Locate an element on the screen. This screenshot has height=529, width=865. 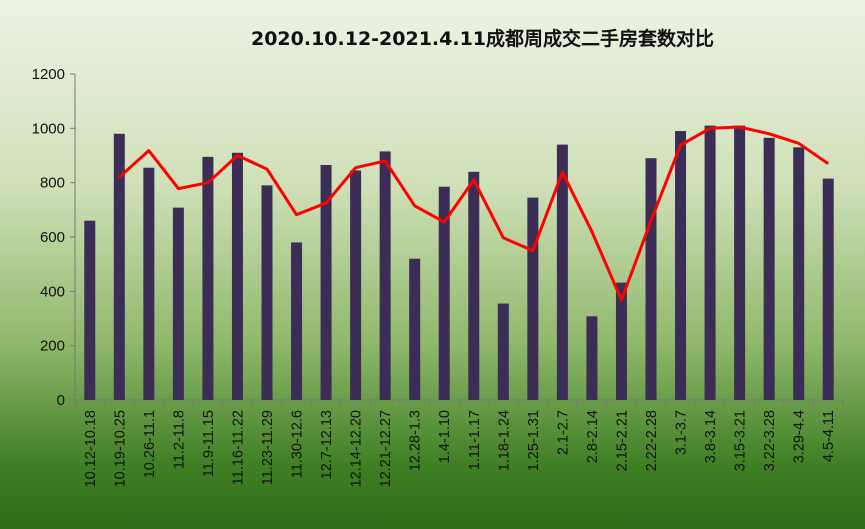
x-tick-label: 3.8-3.14 is located at coordinates (711, 436).